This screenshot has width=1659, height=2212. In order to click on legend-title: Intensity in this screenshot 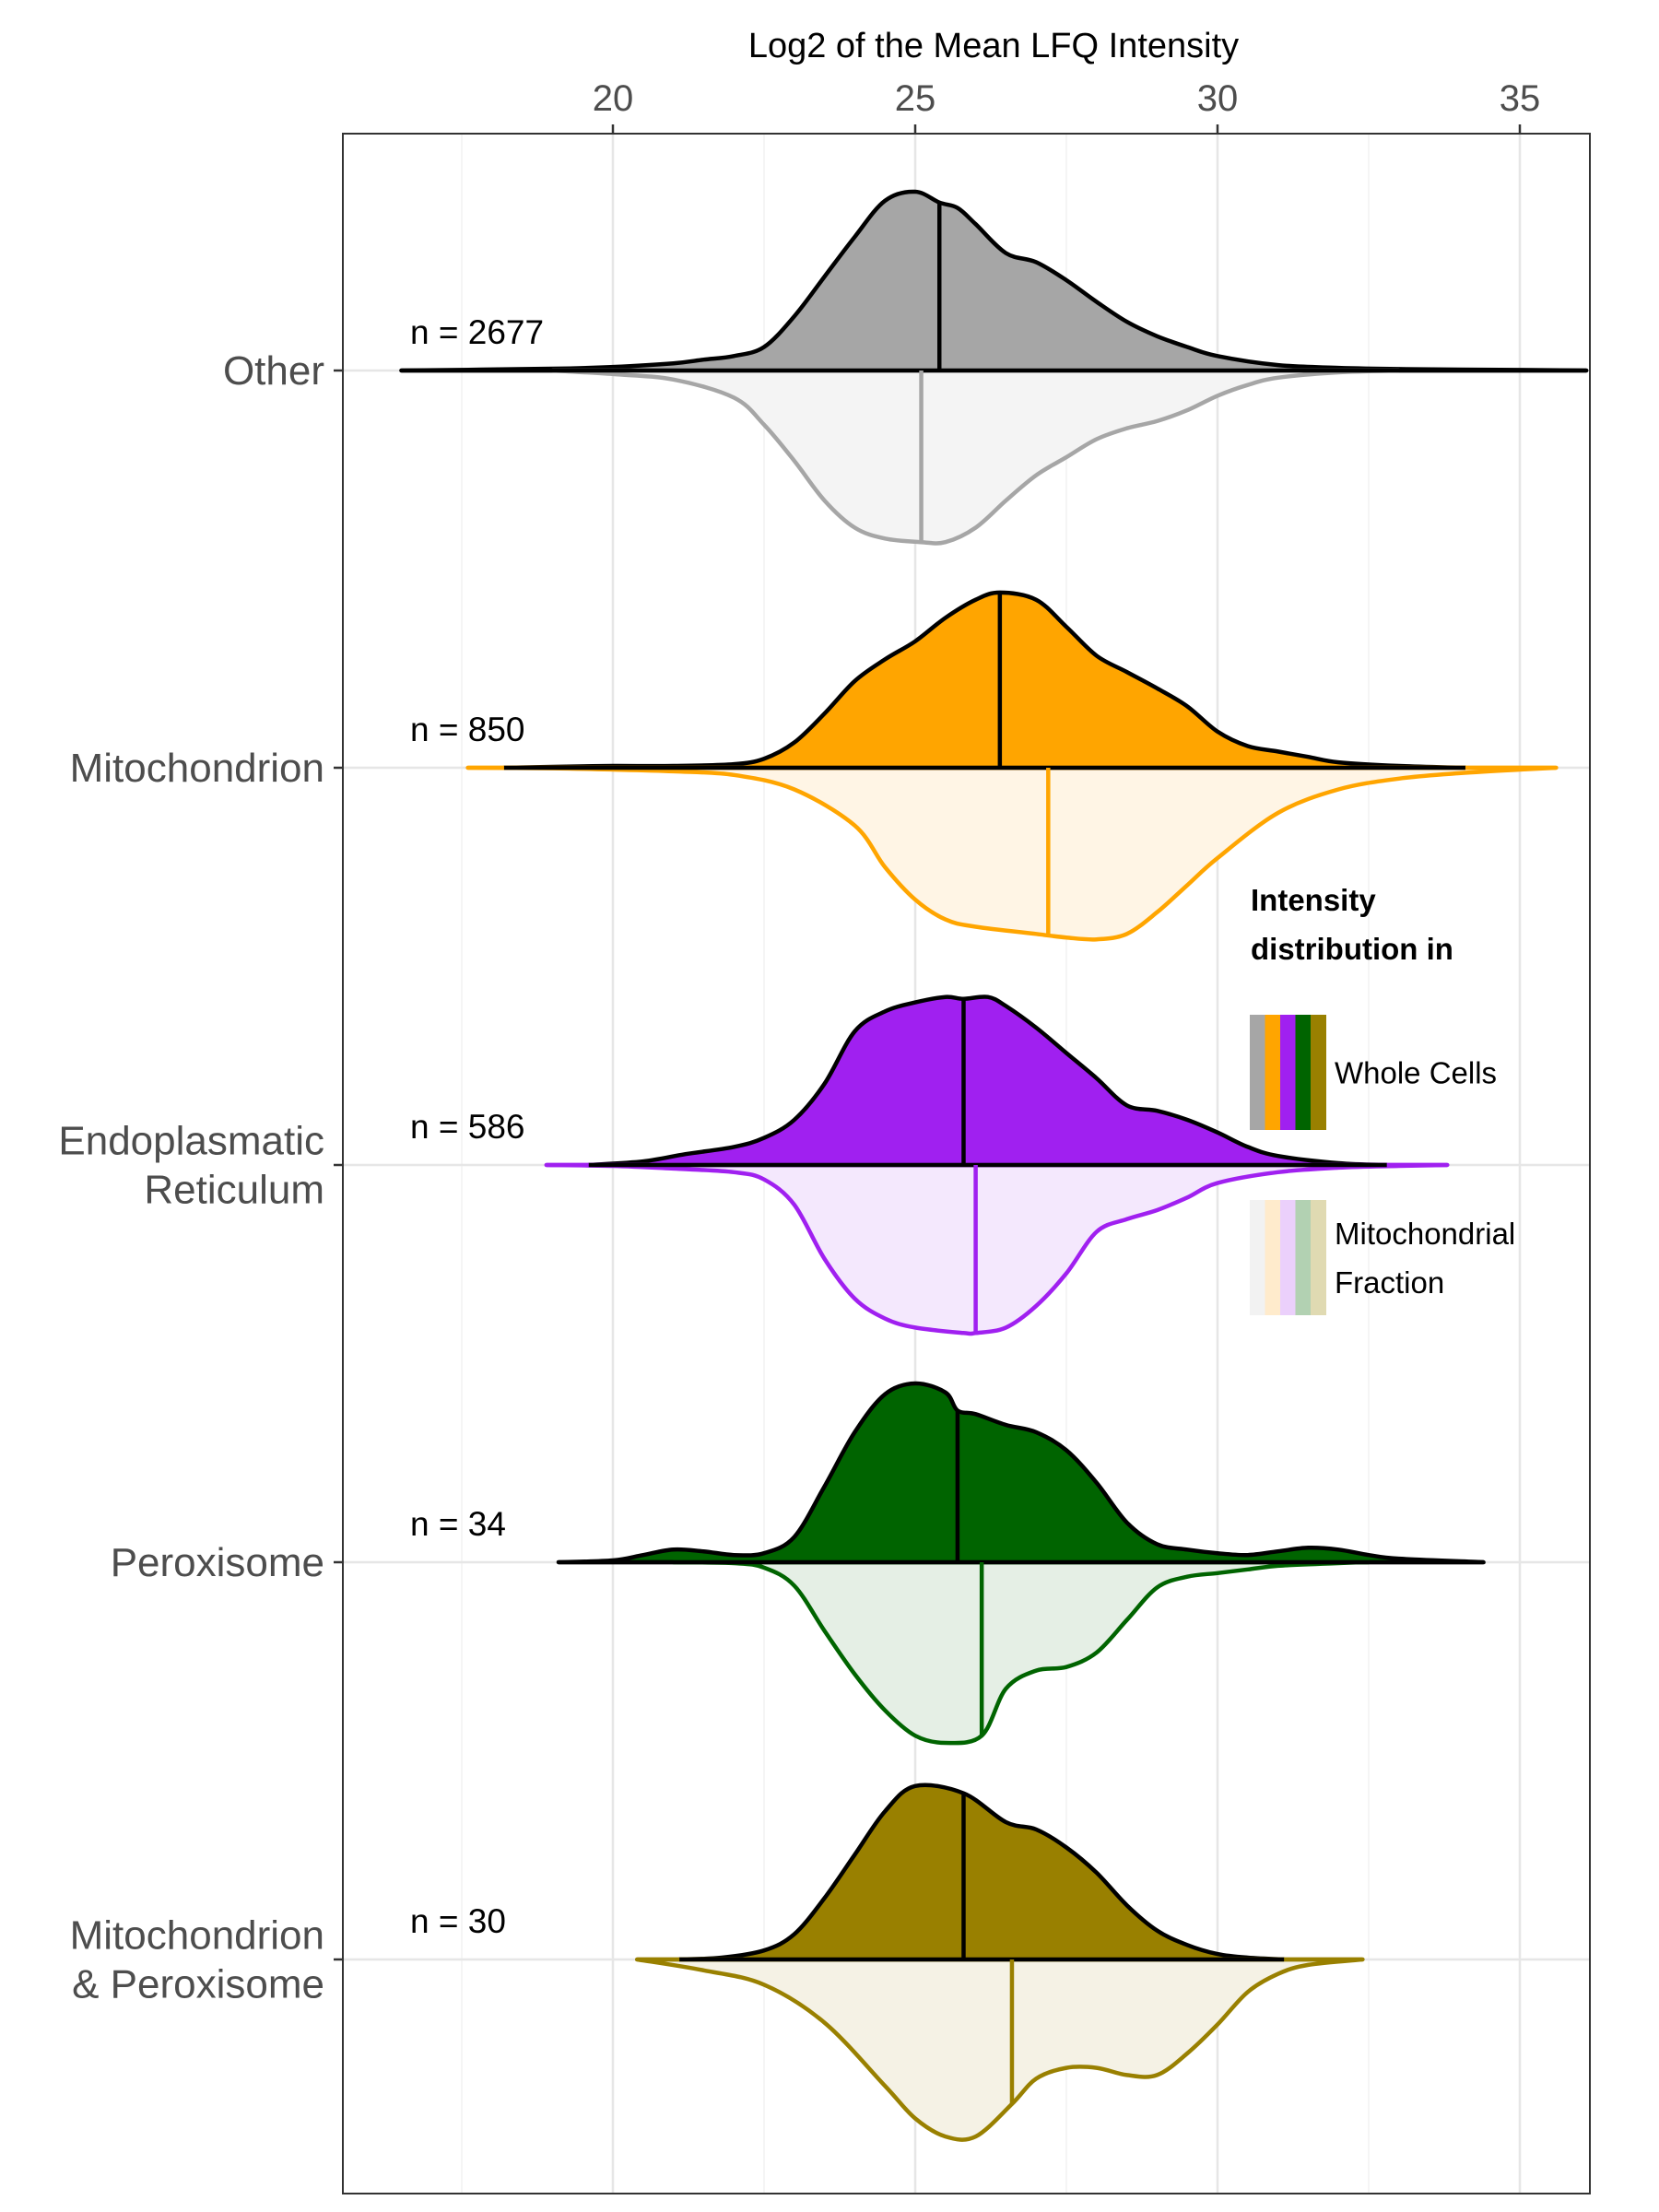, I will do `click(1313, 900)`.